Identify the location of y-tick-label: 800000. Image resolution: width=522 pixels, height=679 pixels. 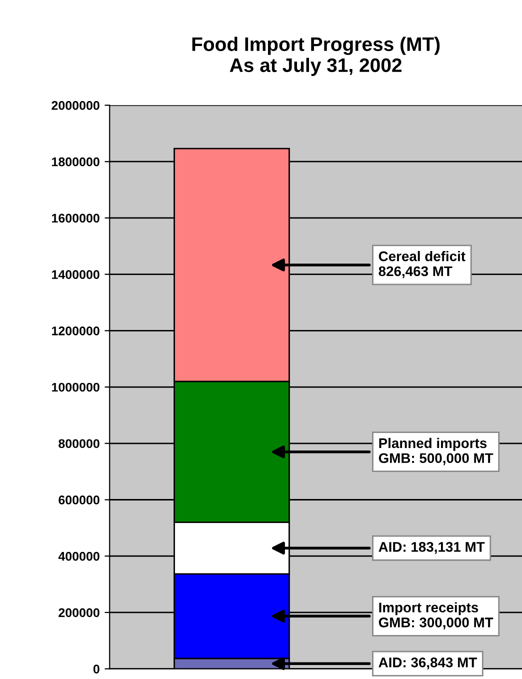
(79, 443).